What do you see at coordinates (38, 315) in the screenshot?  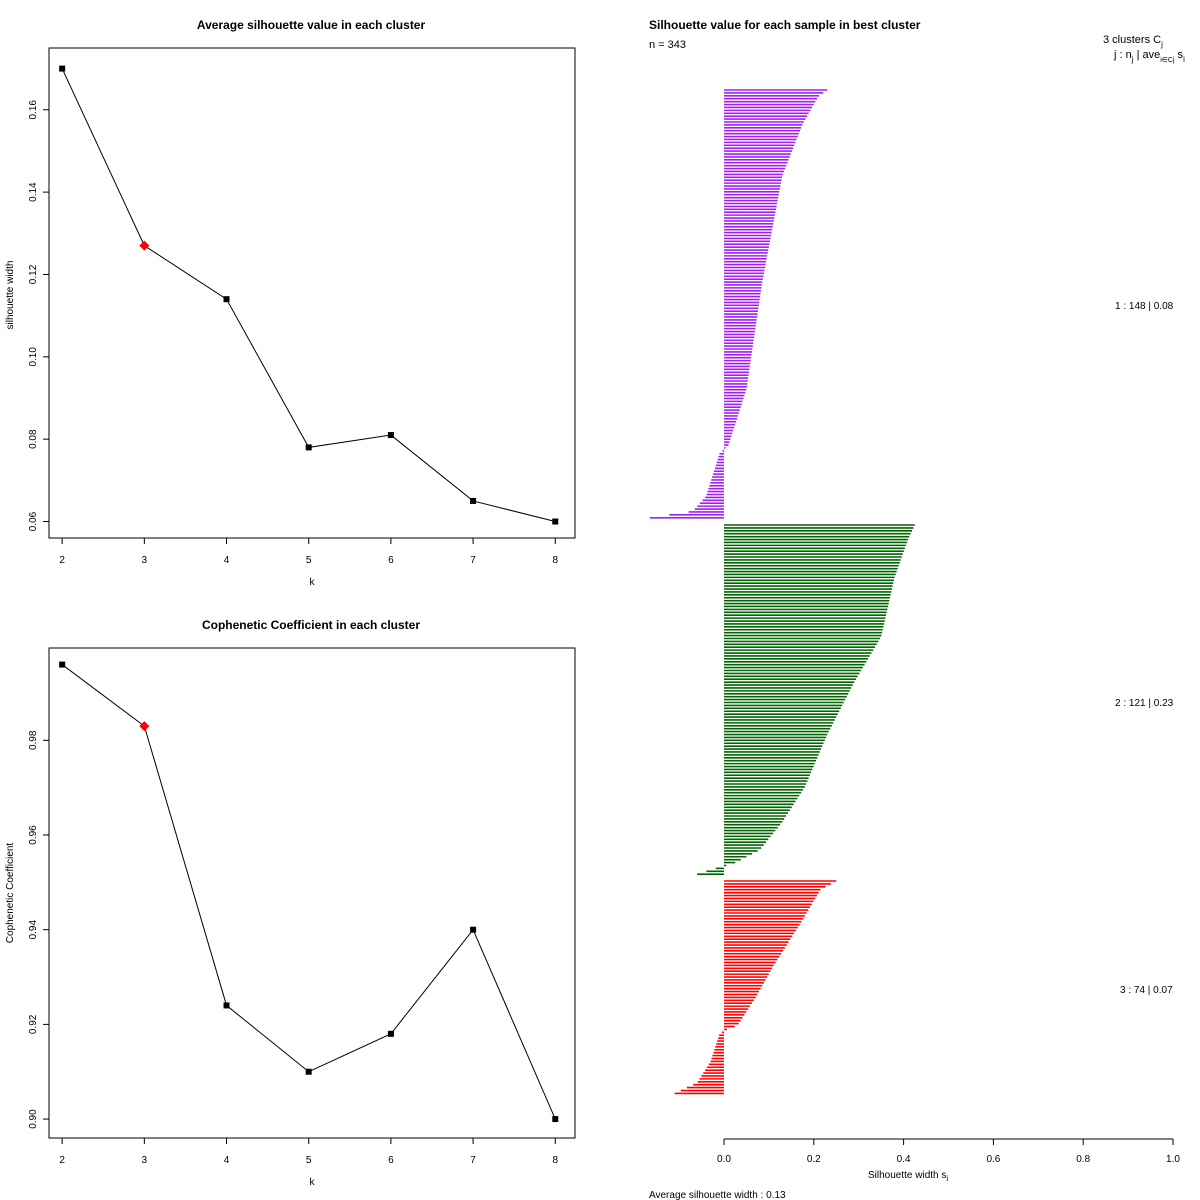 I see `y-axis: 0.06 0.08 0.10 0.12 0.14 0.16` at bounding box center [38, 315].